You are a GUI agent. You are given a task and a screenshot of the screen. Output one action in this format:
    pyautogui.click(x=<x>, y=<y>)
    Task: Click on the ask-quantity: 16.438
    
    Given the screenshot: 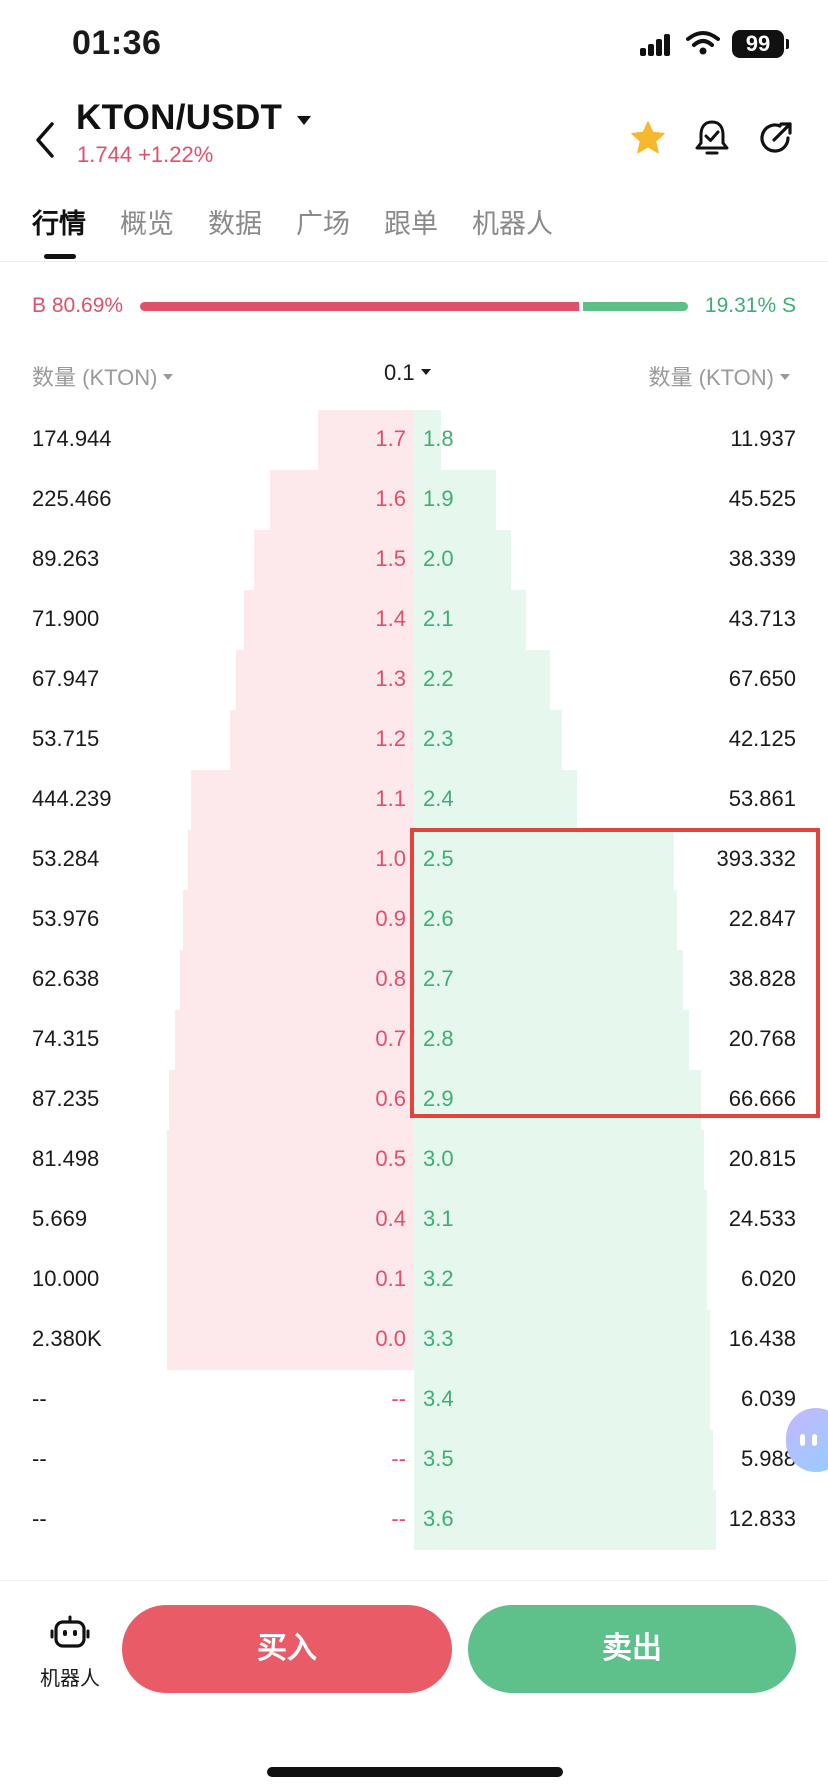 What is the action you would take?
    pyautogui.click(x=762, y=1338)
    